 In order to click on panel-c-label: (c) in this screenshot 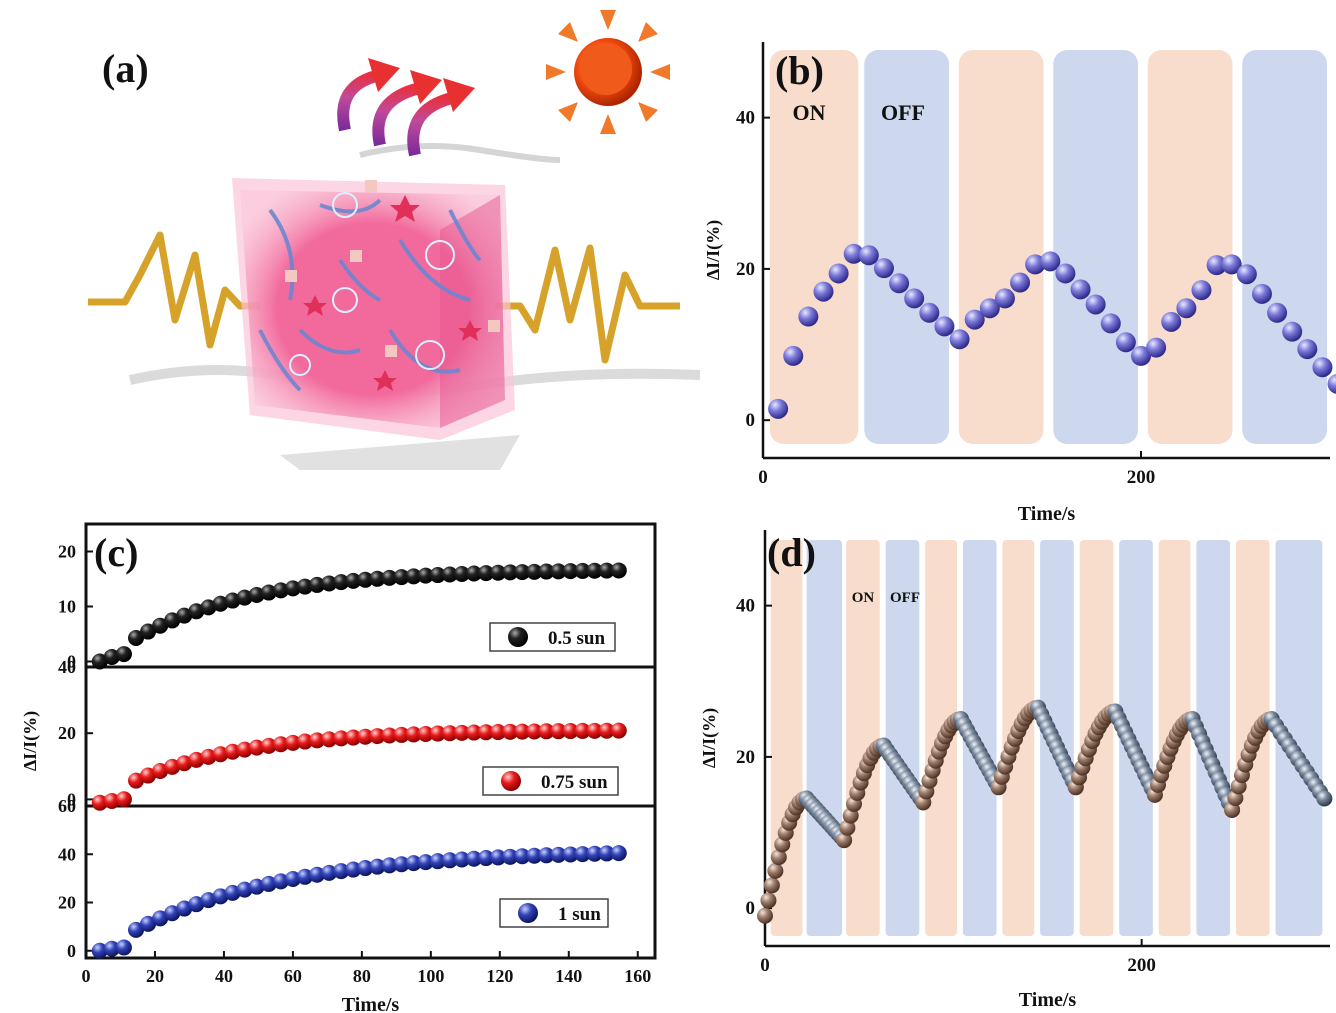, I will do `click(116, 552)`.